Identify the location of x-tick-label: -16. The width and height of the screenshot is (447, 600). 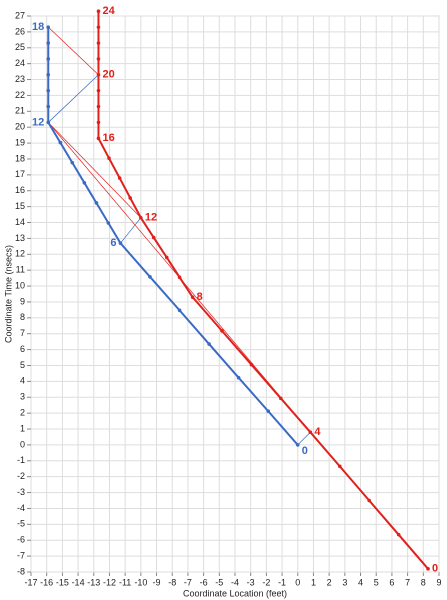
(46, 582).